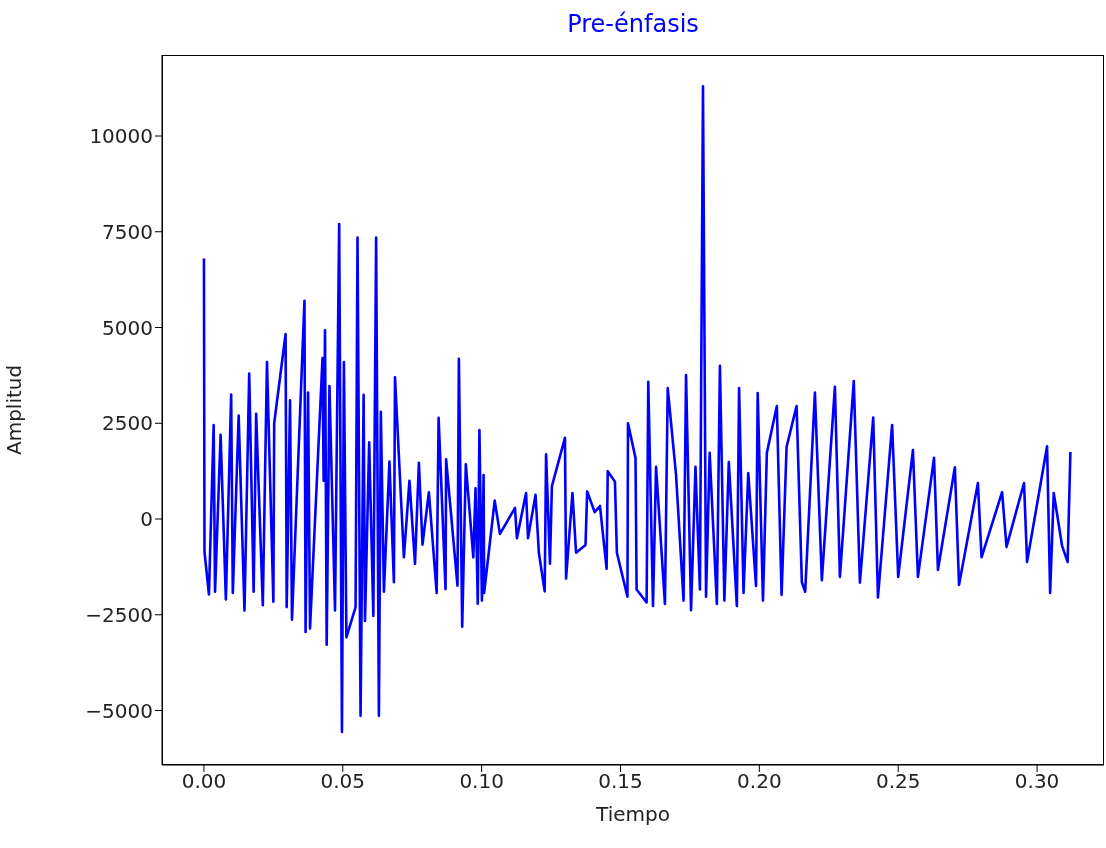  I want to click on y-tick-label: 10000, so click(121, 136).